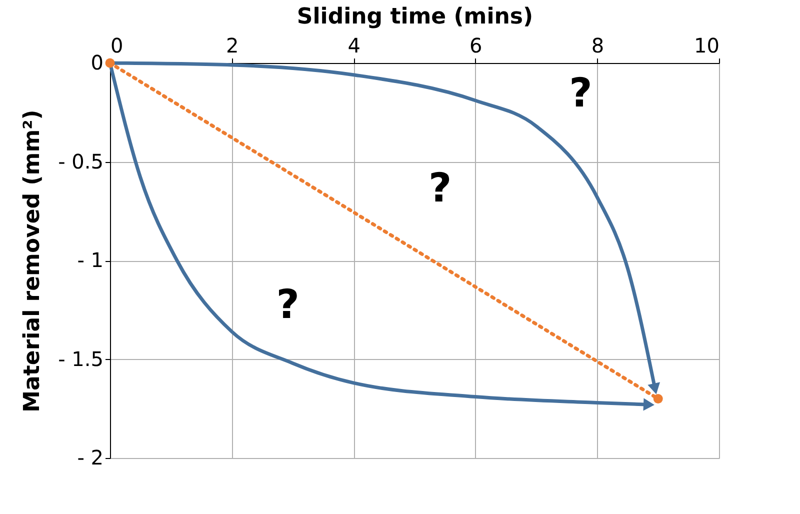 The height and width of the screenshot is (514, 800). I want to click on y-tick-label: - 1, so click(90, 260).